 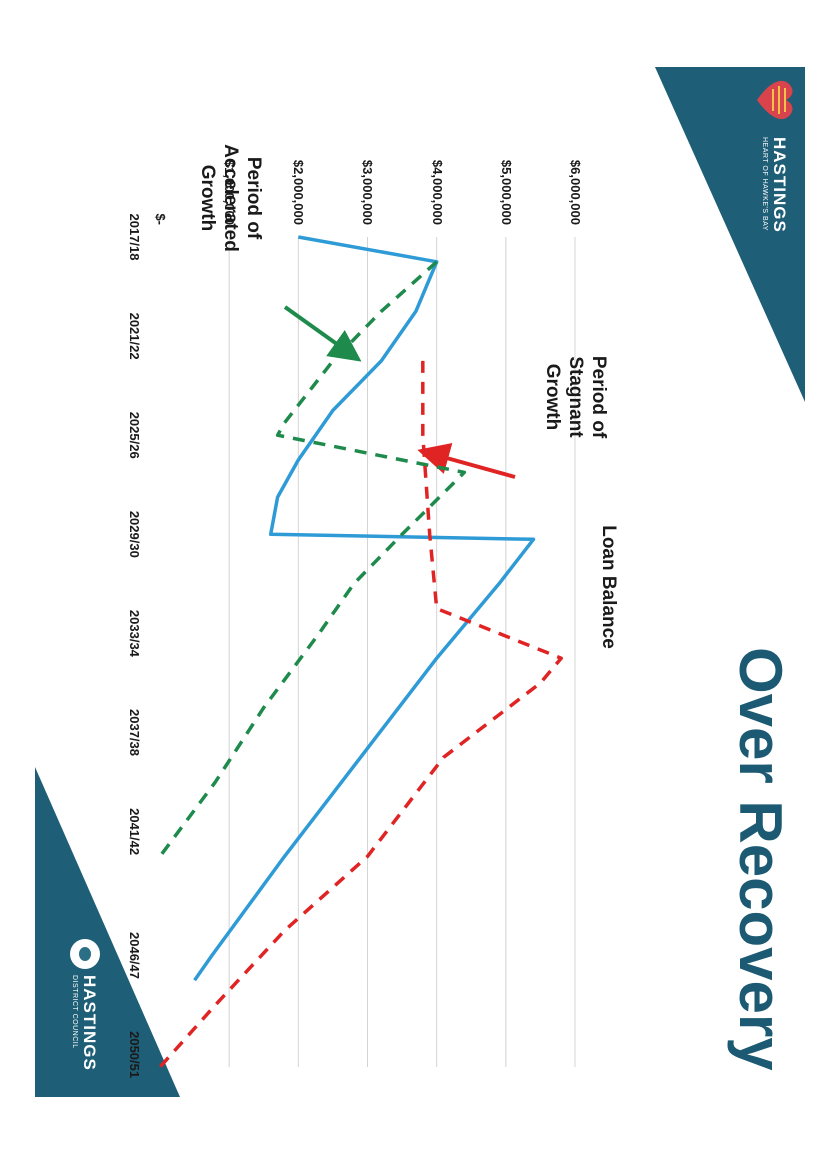 I want to click on x-tick-label: 2046/47, so click(x=134, y=955).